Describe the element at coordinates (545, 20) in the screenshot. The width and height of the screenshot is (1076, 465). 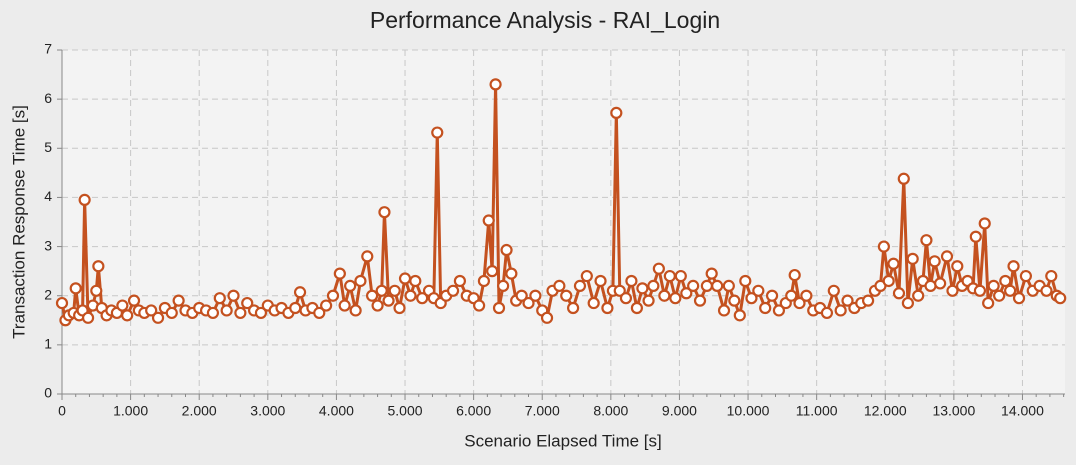
I see `chart-title: Performance Analysis - RAI_Login` at that location.